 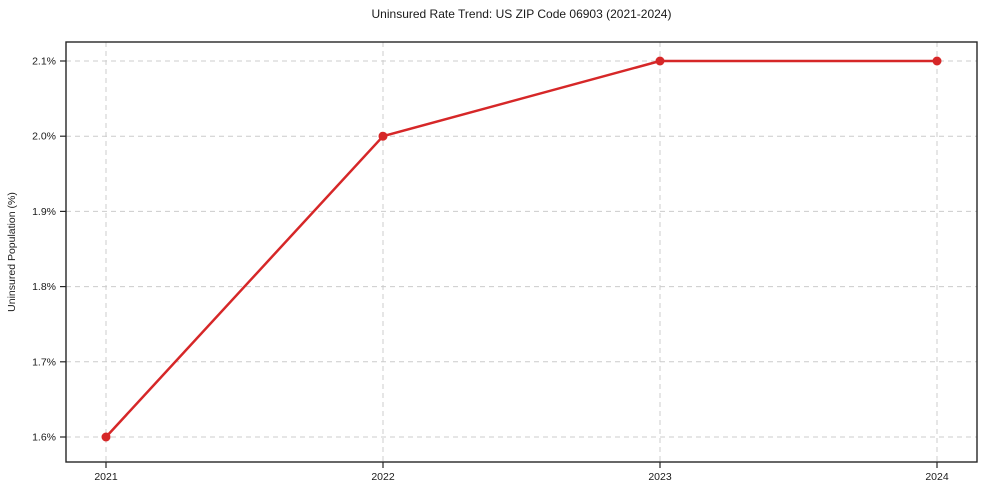 What do you see at coordinates (106, 477) in the screenshot?
I see `x-tick-label: 2021` at bounding box center [106, 477].